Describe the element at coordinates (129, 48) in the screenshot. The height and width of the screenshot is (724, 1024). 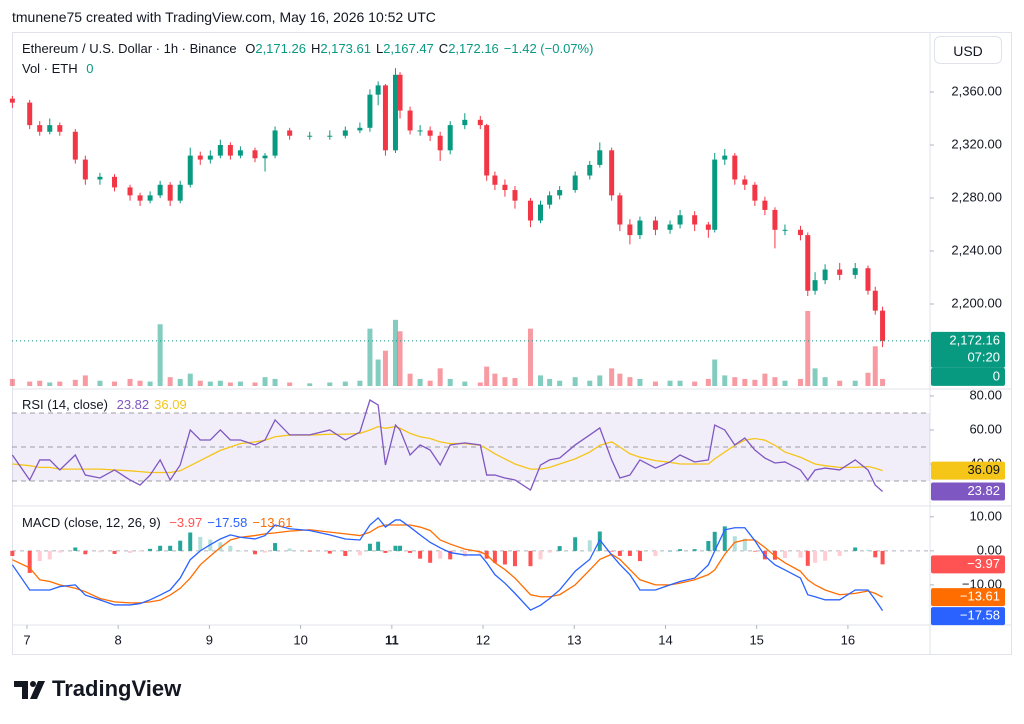
I see `symbol-title: Ethereum / U.S. Dollar · 1h · Binance` at that location.